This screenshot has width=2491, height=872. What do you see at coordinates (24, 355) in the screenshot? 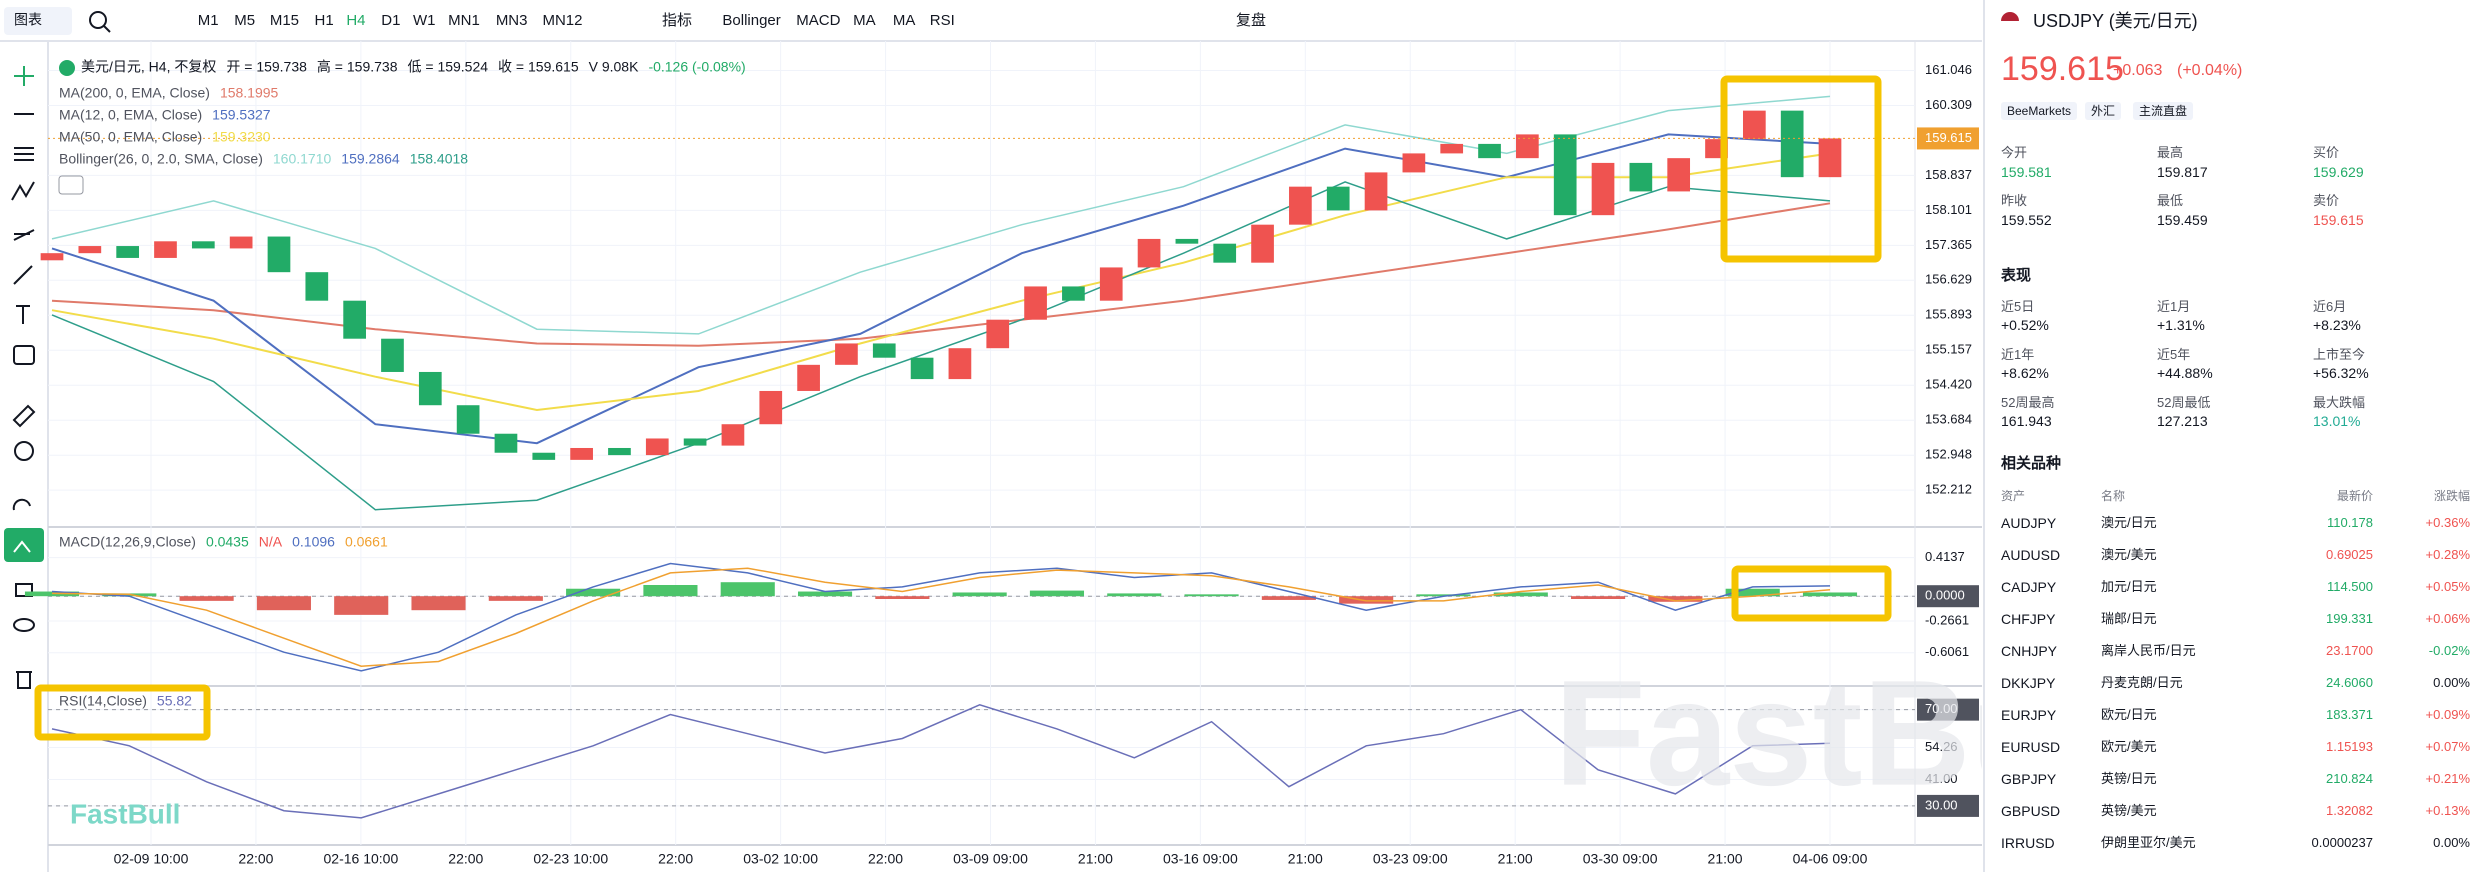
I see `emoji-tool` at bounding box center [24, 355].